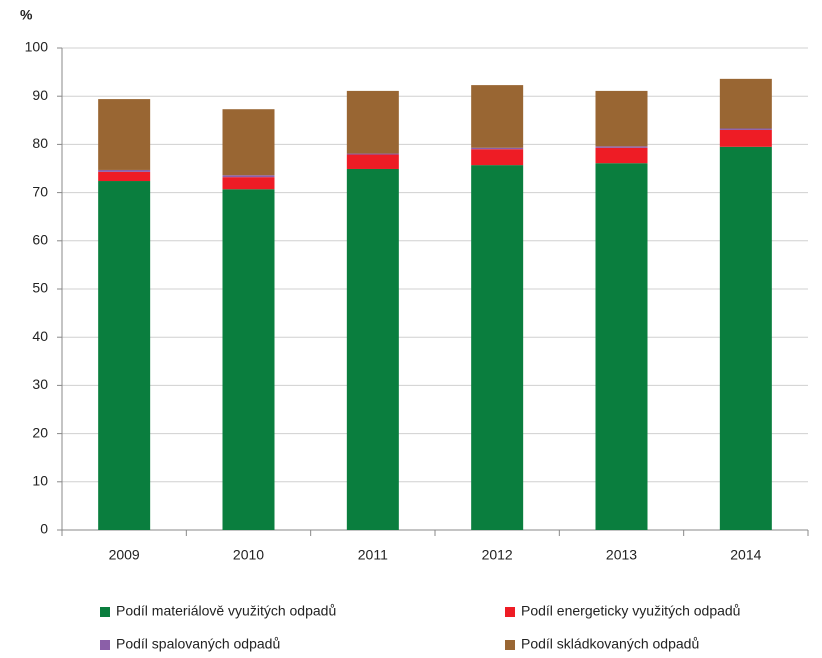 This screenshot has width=822, height=658. What do you see at coordinates (745, 555) in the screenshot?
I see `x-tick-label: 2014` at bounding box center [745, 555].